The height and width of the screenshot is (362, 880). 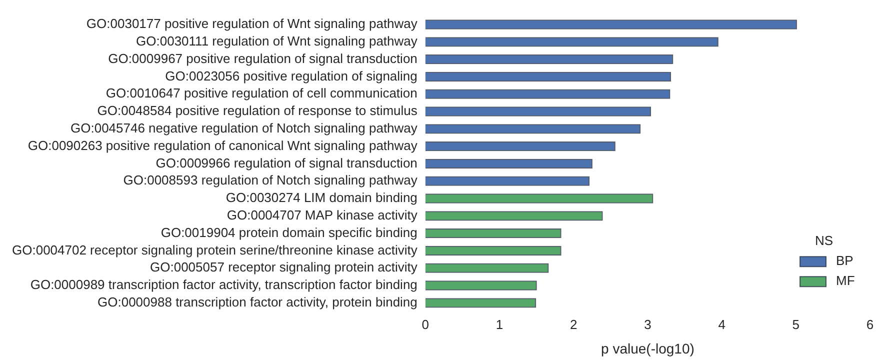 What do you see at coordinates (244, 128) in the screenshot?
I see `y-tick-label: GO:0045746 negative regulation of Notch signaling pathway` at bounding box center [244, 128].